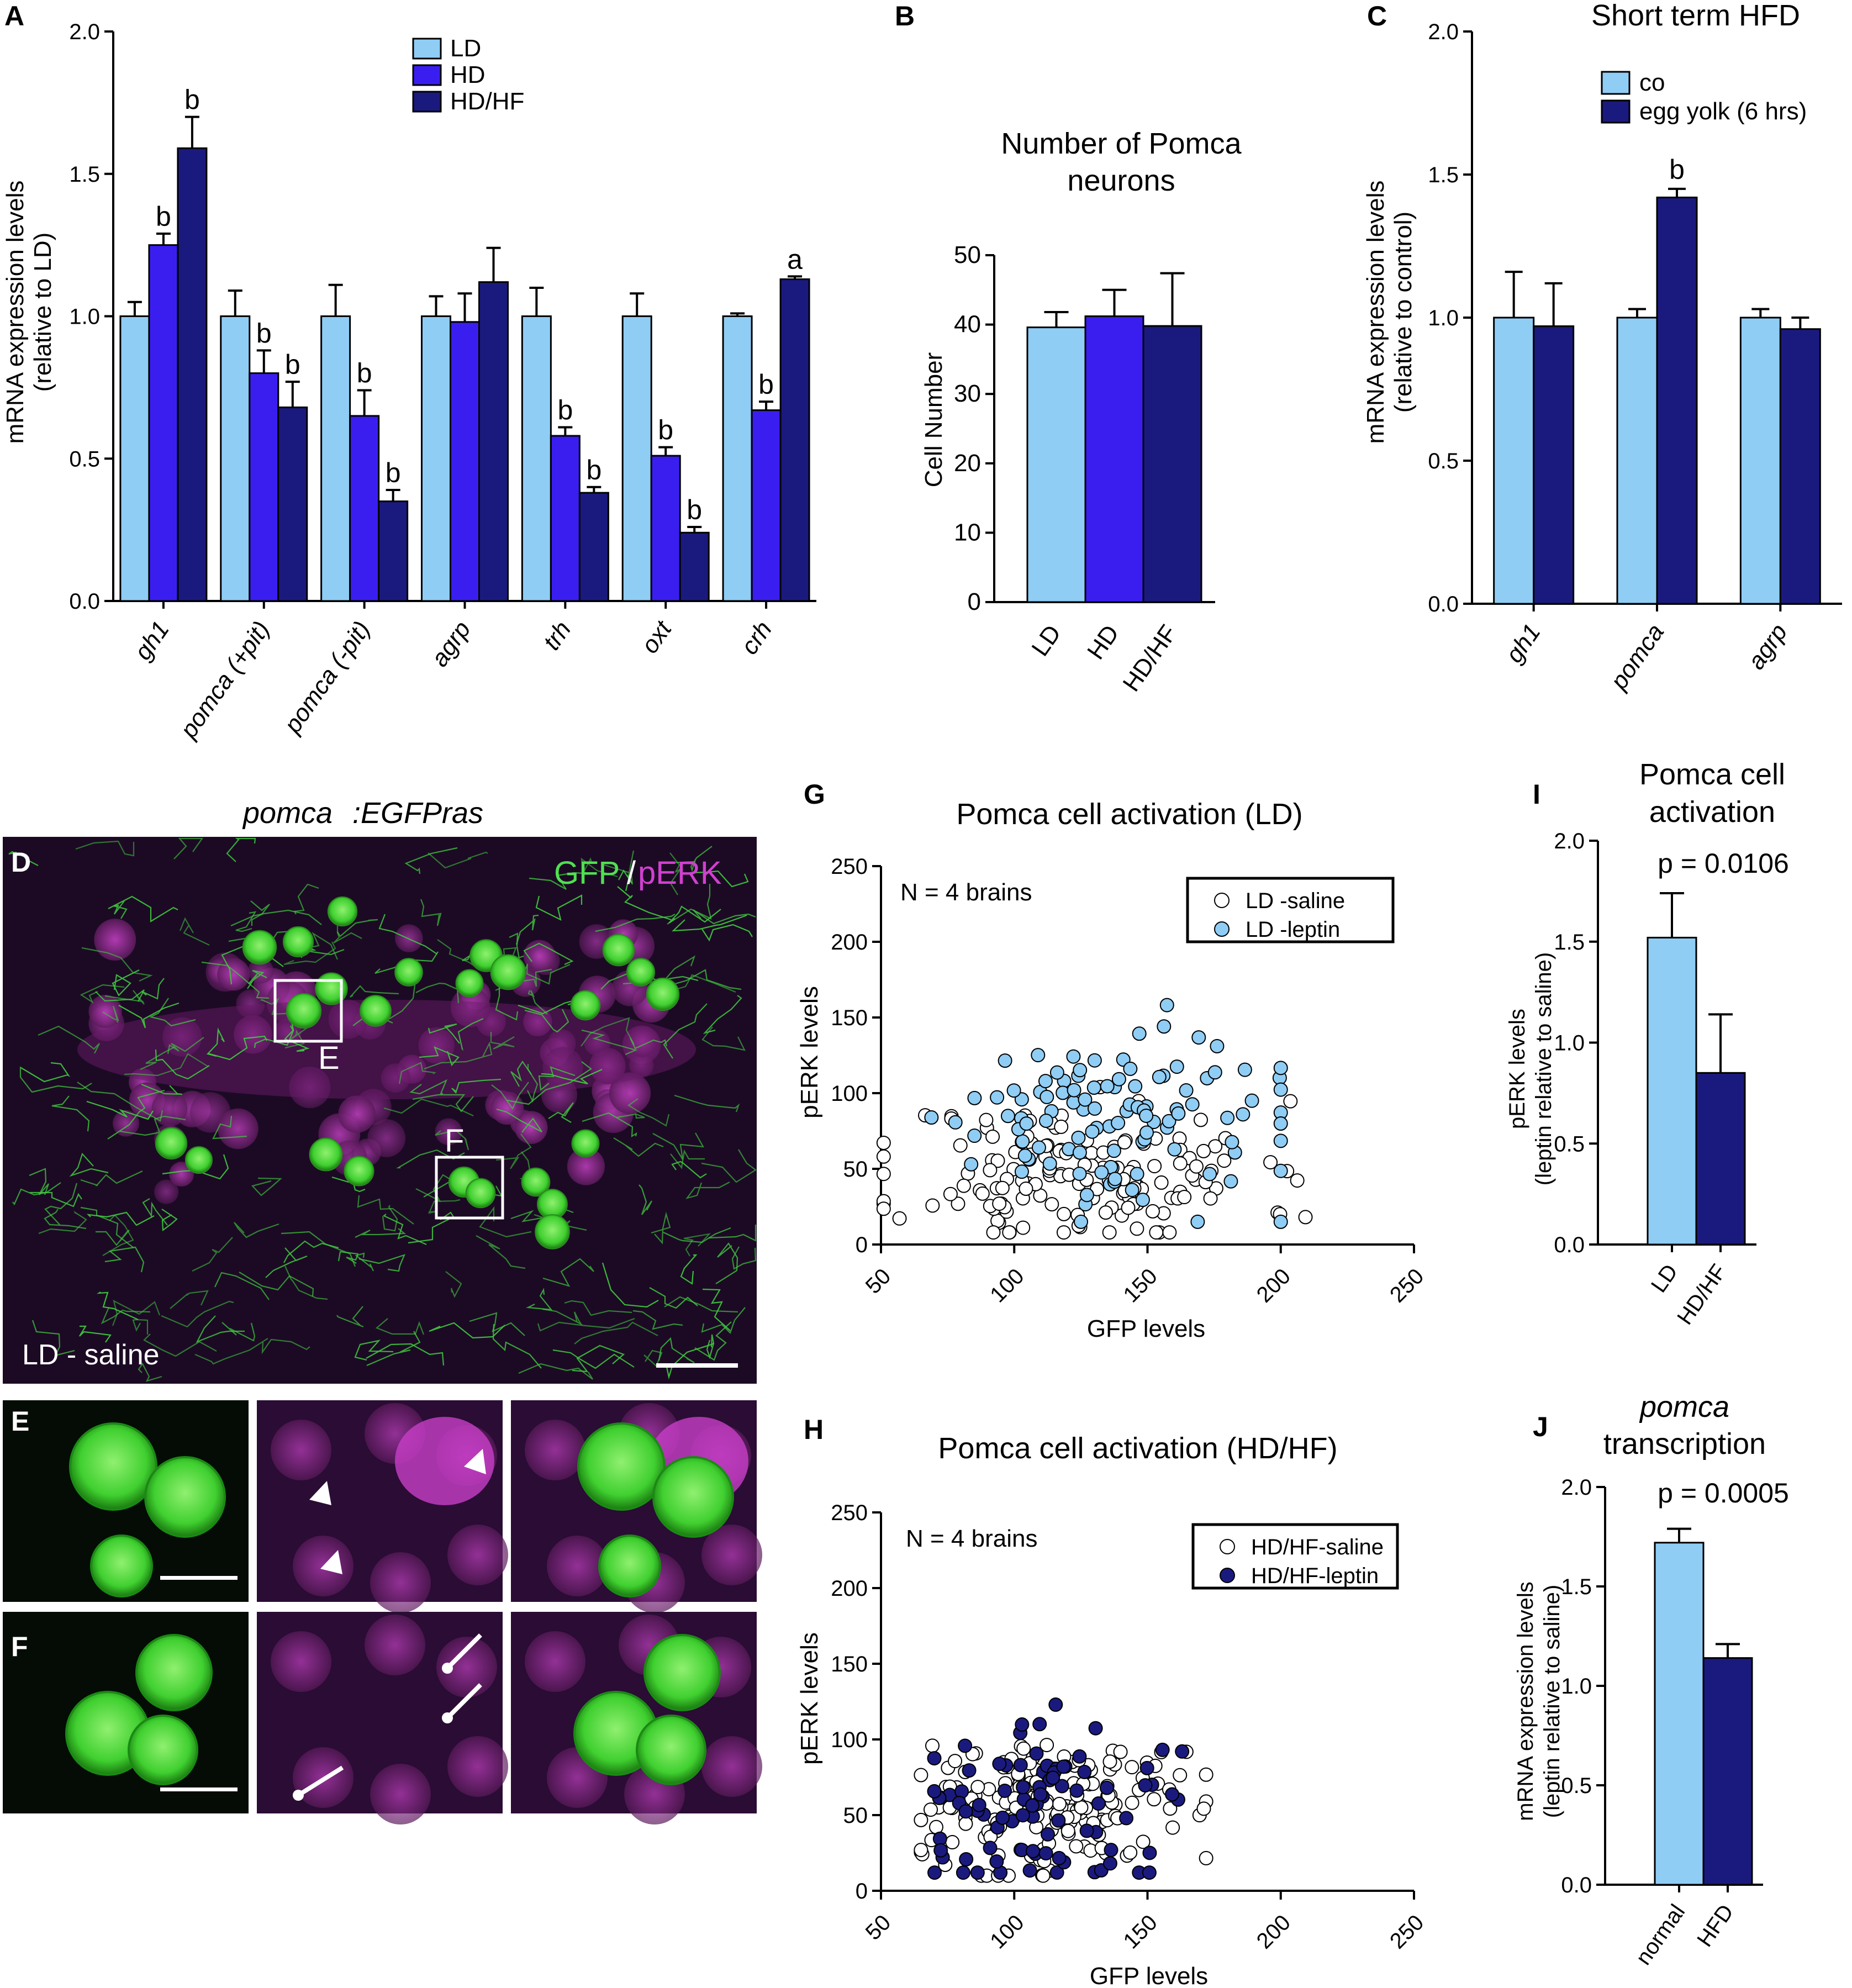  What do you see at coordinates (1443, 461) in the screenshot?
I see `y-tick-label: 0.5` at bounding box center [1443, 461].